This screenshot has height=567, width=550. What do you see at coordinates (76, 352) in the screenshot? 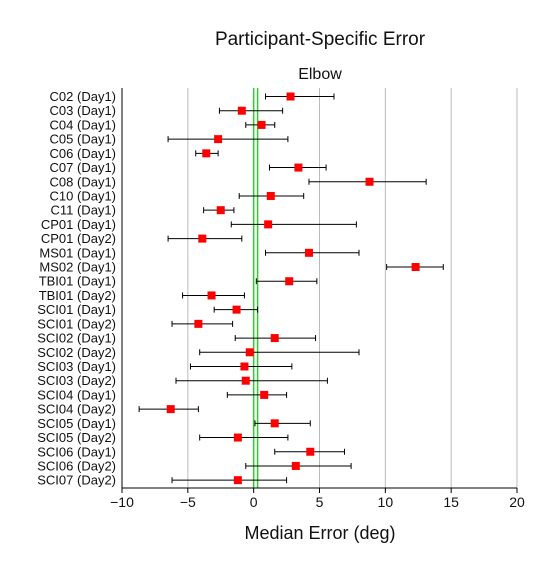
I see `category-label-18: SCI02 (Day2)` at bounding box center [76, 352].